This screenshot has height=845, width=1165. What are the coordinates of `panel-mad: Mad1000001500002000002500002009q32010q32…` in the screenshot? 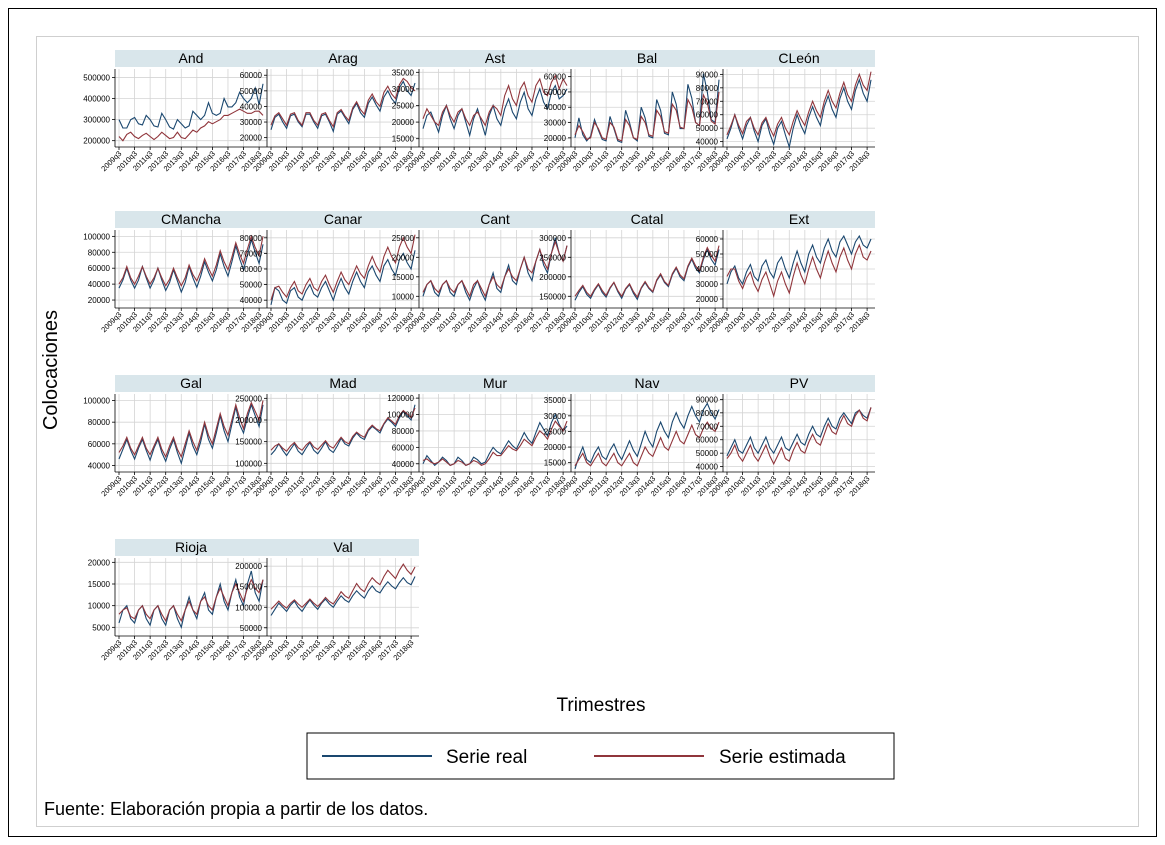 It's located at (327, 436).